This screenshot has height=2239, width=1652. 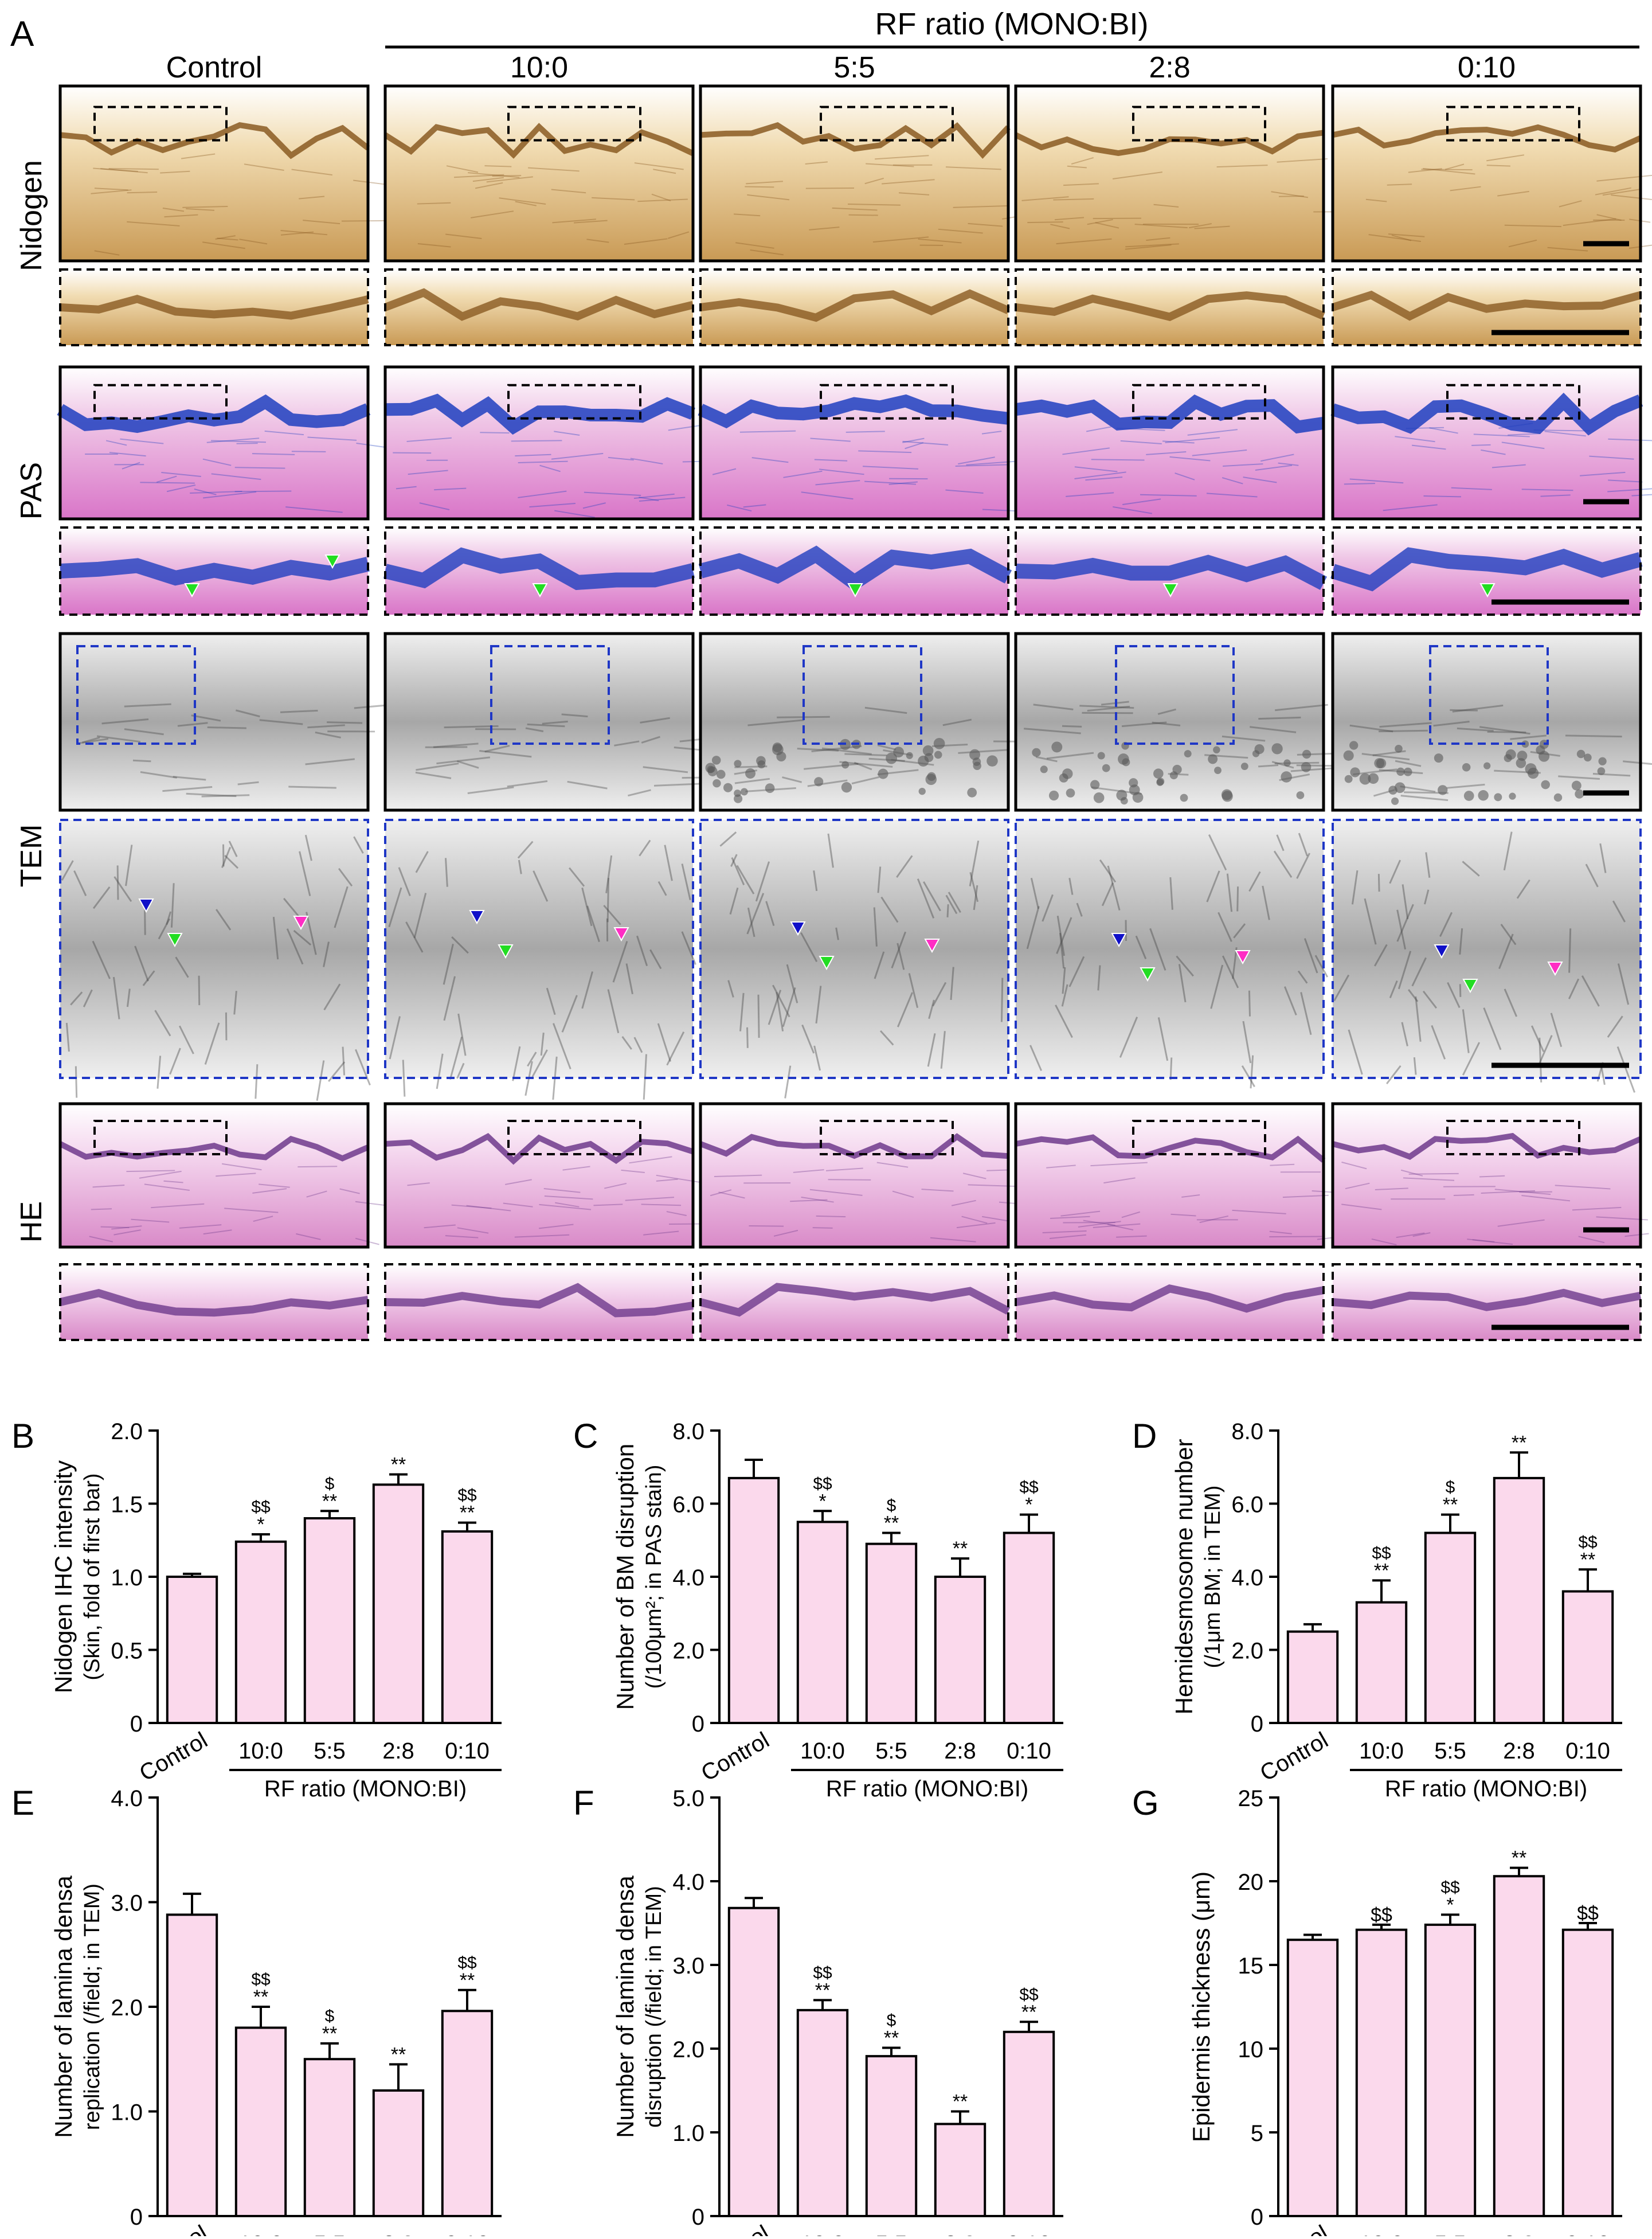 I want to click on column-label-1: 10:0, so click(x=539, y=67).